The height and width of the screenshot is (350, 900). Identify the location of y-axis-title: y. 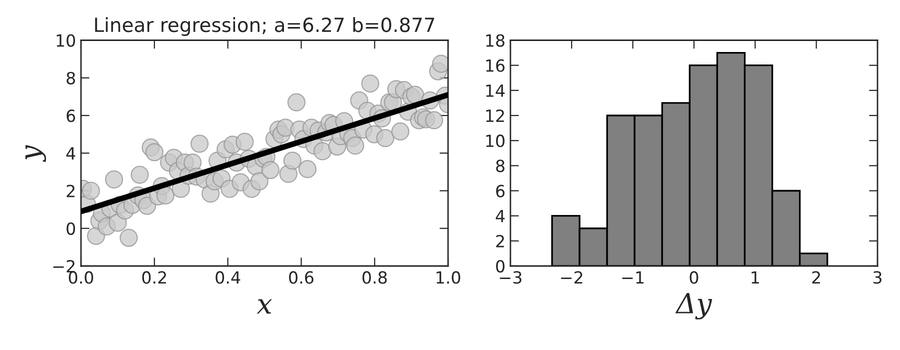
(35, 153).